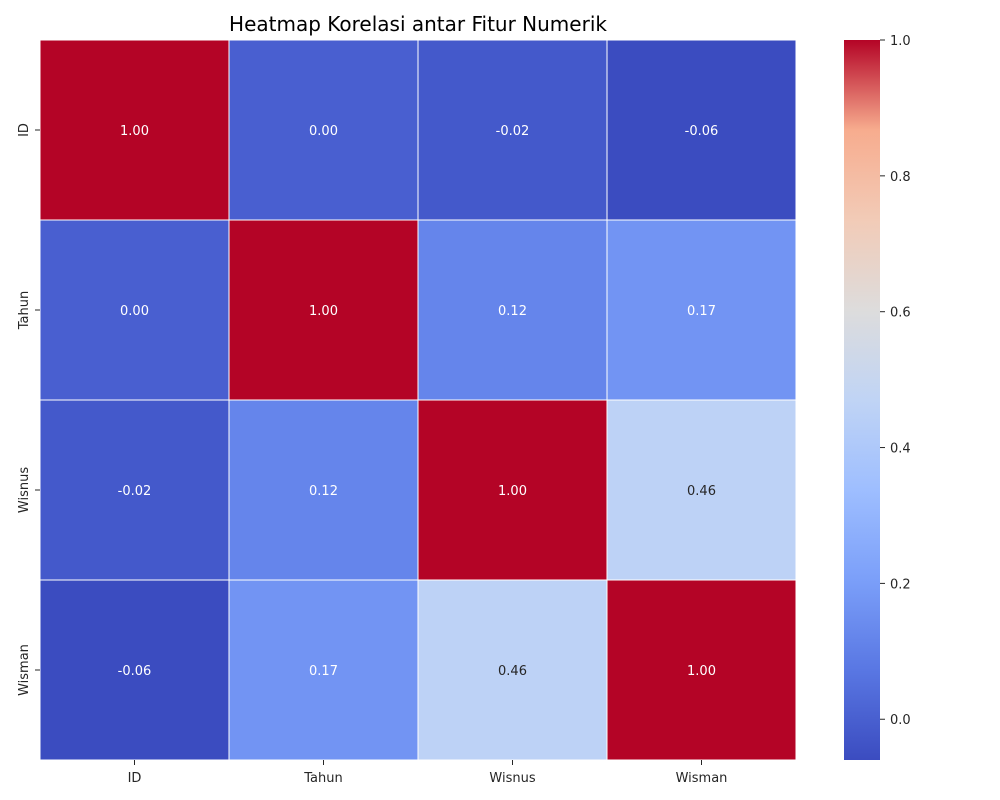  I want to click on colorbar-tick-label: 0.6, so click(900, 313).